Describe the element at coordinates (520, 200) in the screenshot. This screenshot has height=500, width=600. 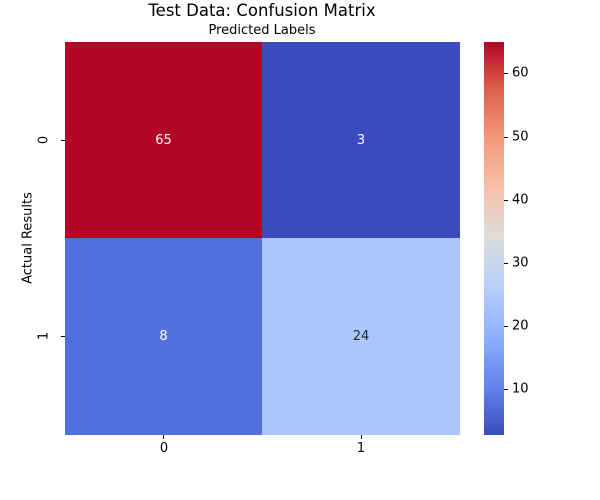
I see `colorbar-tick-label: 40` at that location.